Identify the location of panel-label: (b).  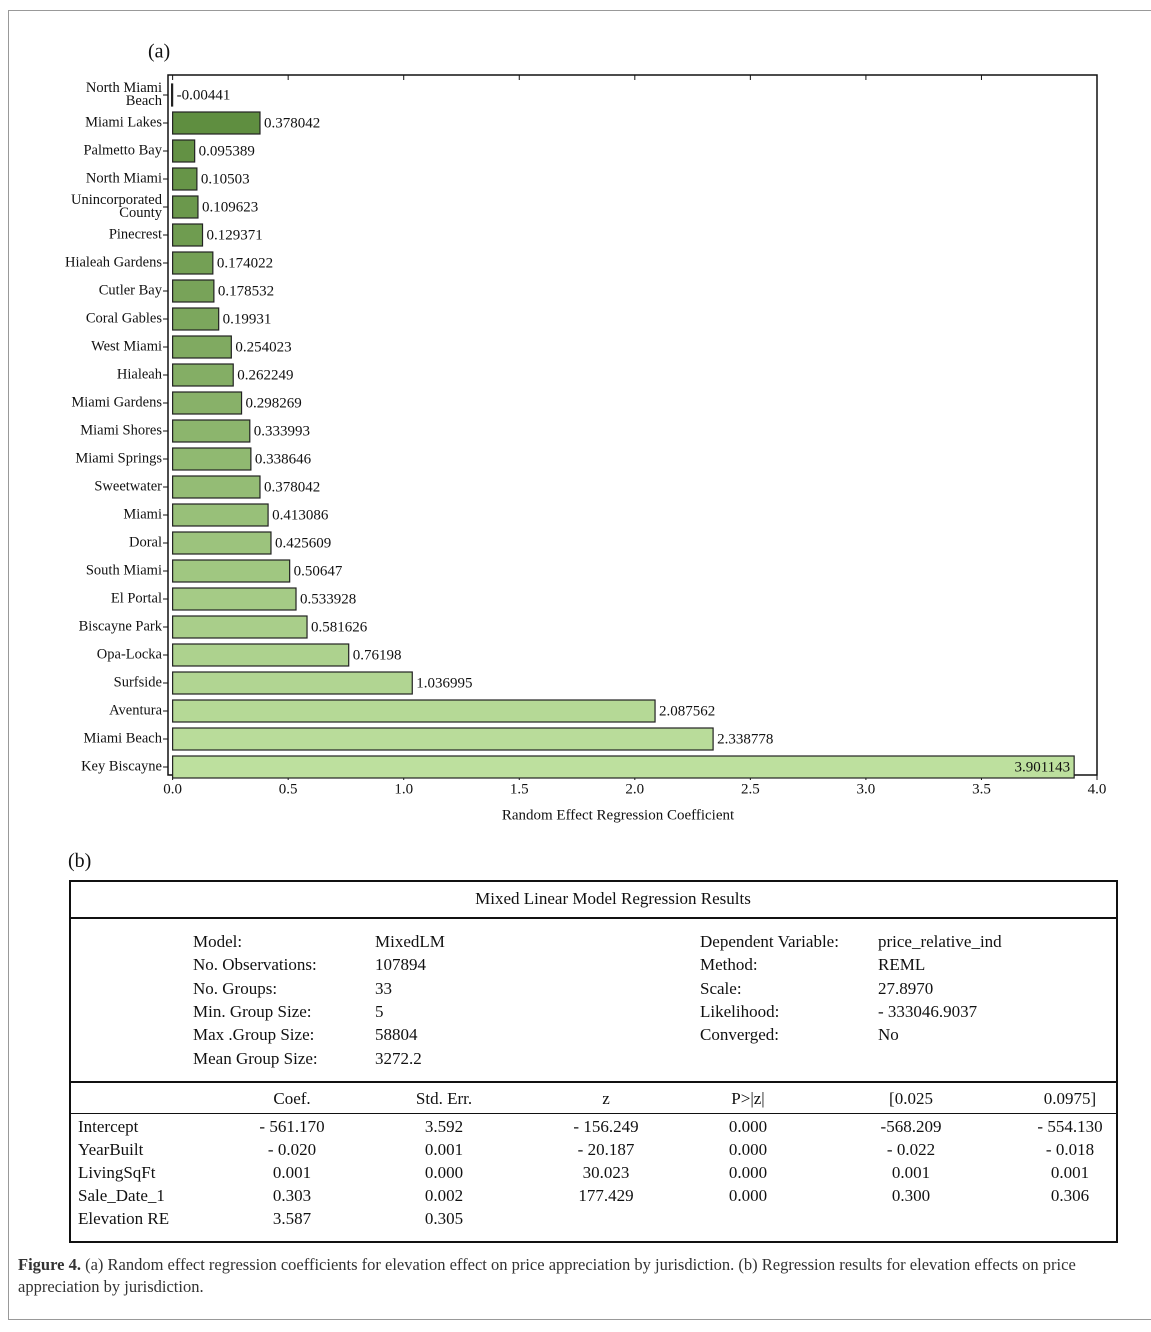
(80, 861).